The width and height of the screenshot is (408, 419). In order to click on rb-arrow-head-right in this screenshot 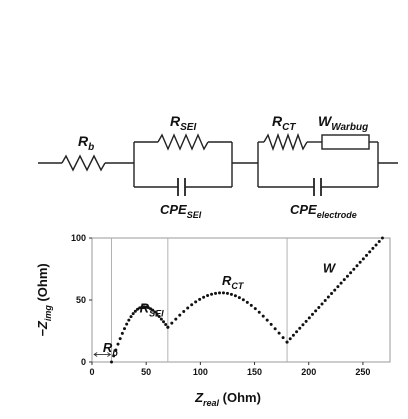, I will do `click(109, 354)`.